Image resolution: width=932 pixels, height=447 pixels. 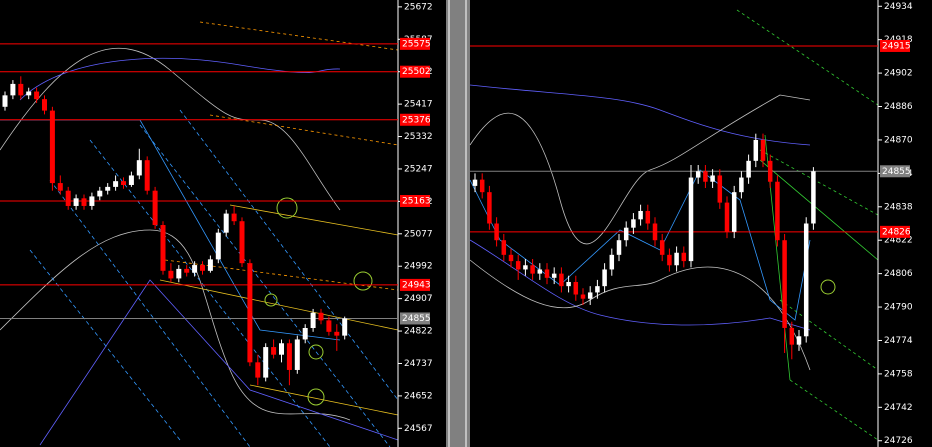 What do you see at coordinates (898, 374) in the screenshot?
I see `y-tick-label: 24758` at bounding box center [898, 374].